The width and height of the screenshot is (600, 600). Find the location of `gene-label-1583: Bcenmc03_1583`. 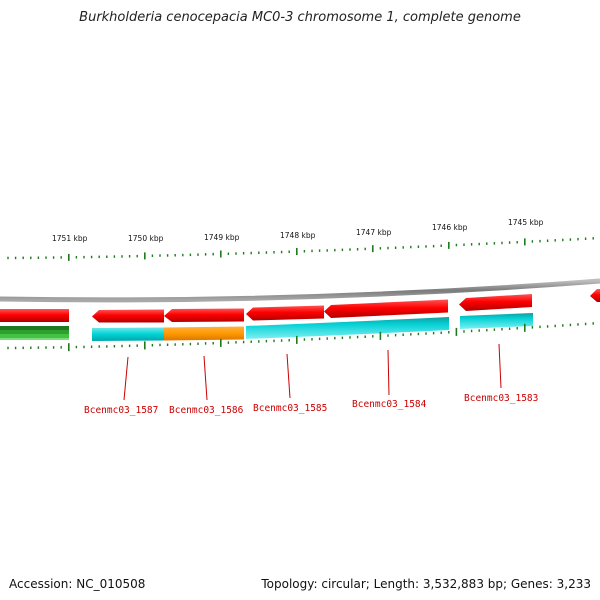

gene-label-1583: Bcenmc03_1583 is located at coordinates (501, 398).